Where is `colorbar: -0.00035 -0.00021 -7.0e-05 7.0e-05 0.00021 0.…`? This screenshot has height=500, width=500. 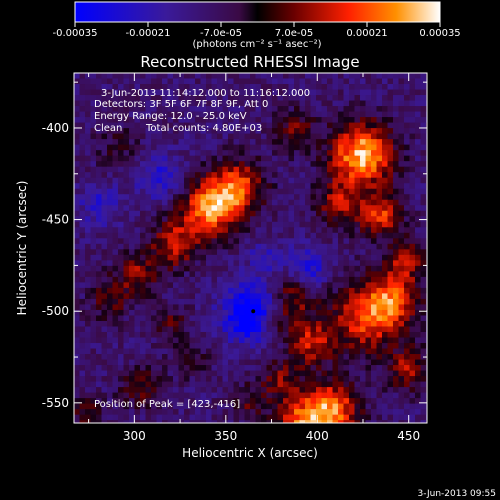
colorbar: -0.00035 -0.00021 -7.0e-05 7.0e-05 0.00021 0.… is located at coordinates (257, 25).